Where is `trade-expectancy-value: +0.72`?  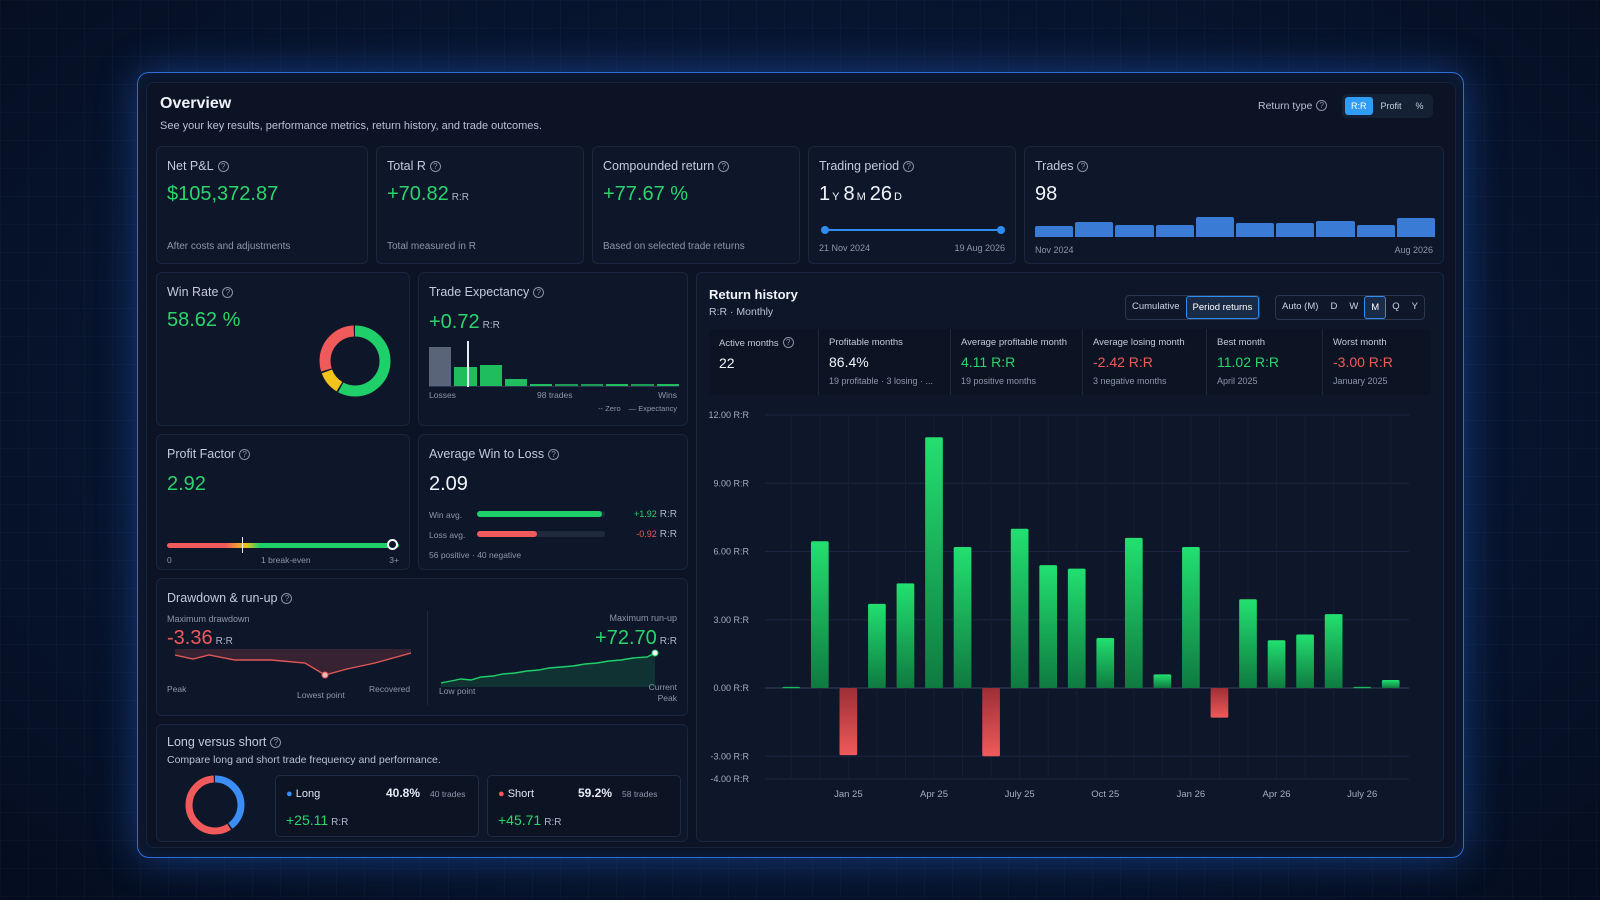 trade-expectancy-value: +0.72 is located at coordinates (454, 322).